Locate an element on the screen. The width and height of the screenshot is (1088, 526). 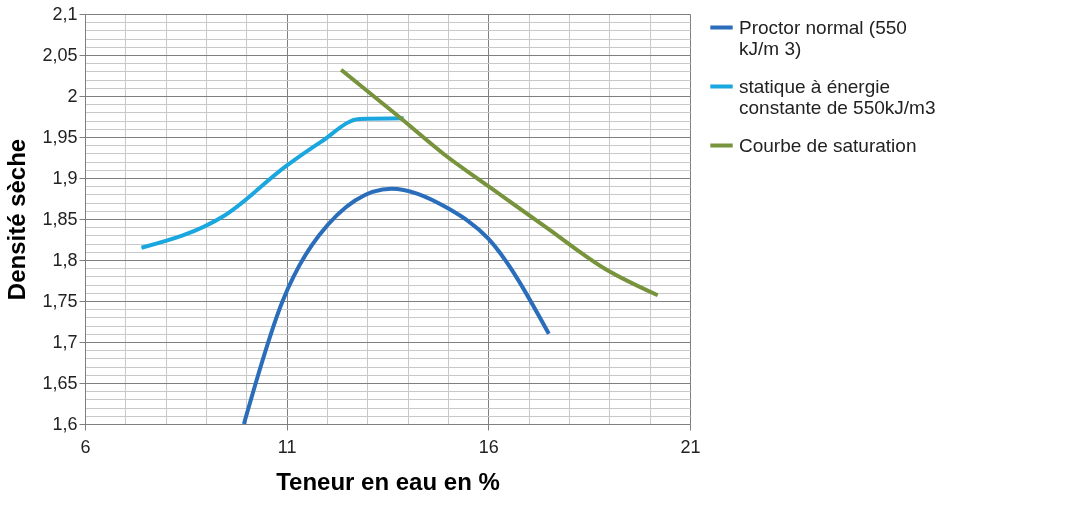
y-tick-label: 1,9 is located at coordinates (65, 177).